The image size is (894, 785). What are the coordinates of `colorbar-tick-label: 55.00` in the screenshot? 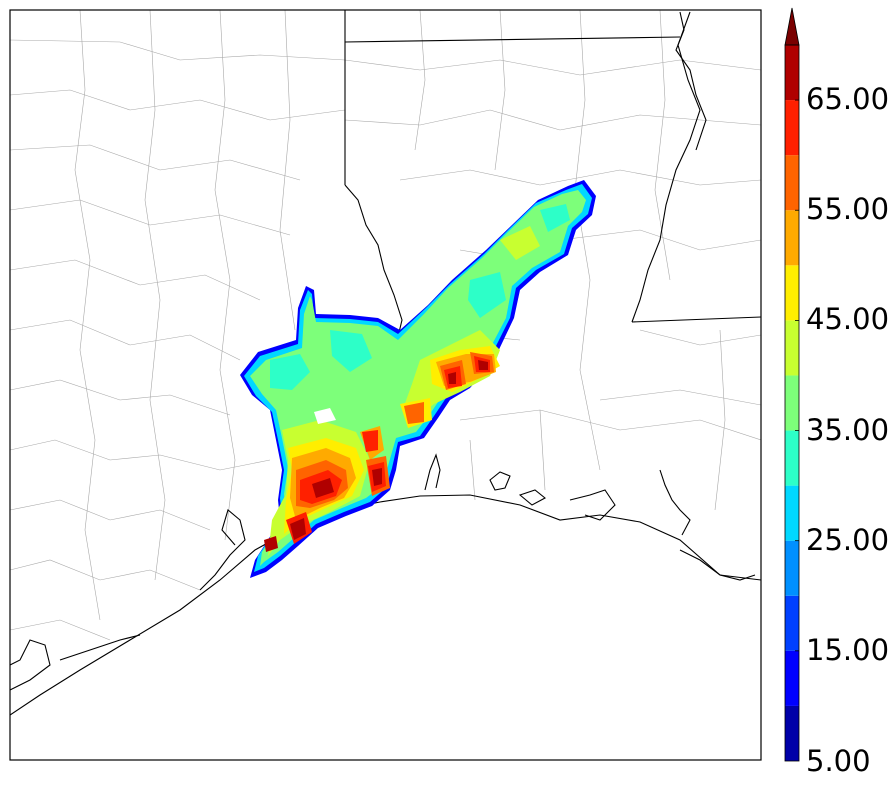 It's located at (848, 209).